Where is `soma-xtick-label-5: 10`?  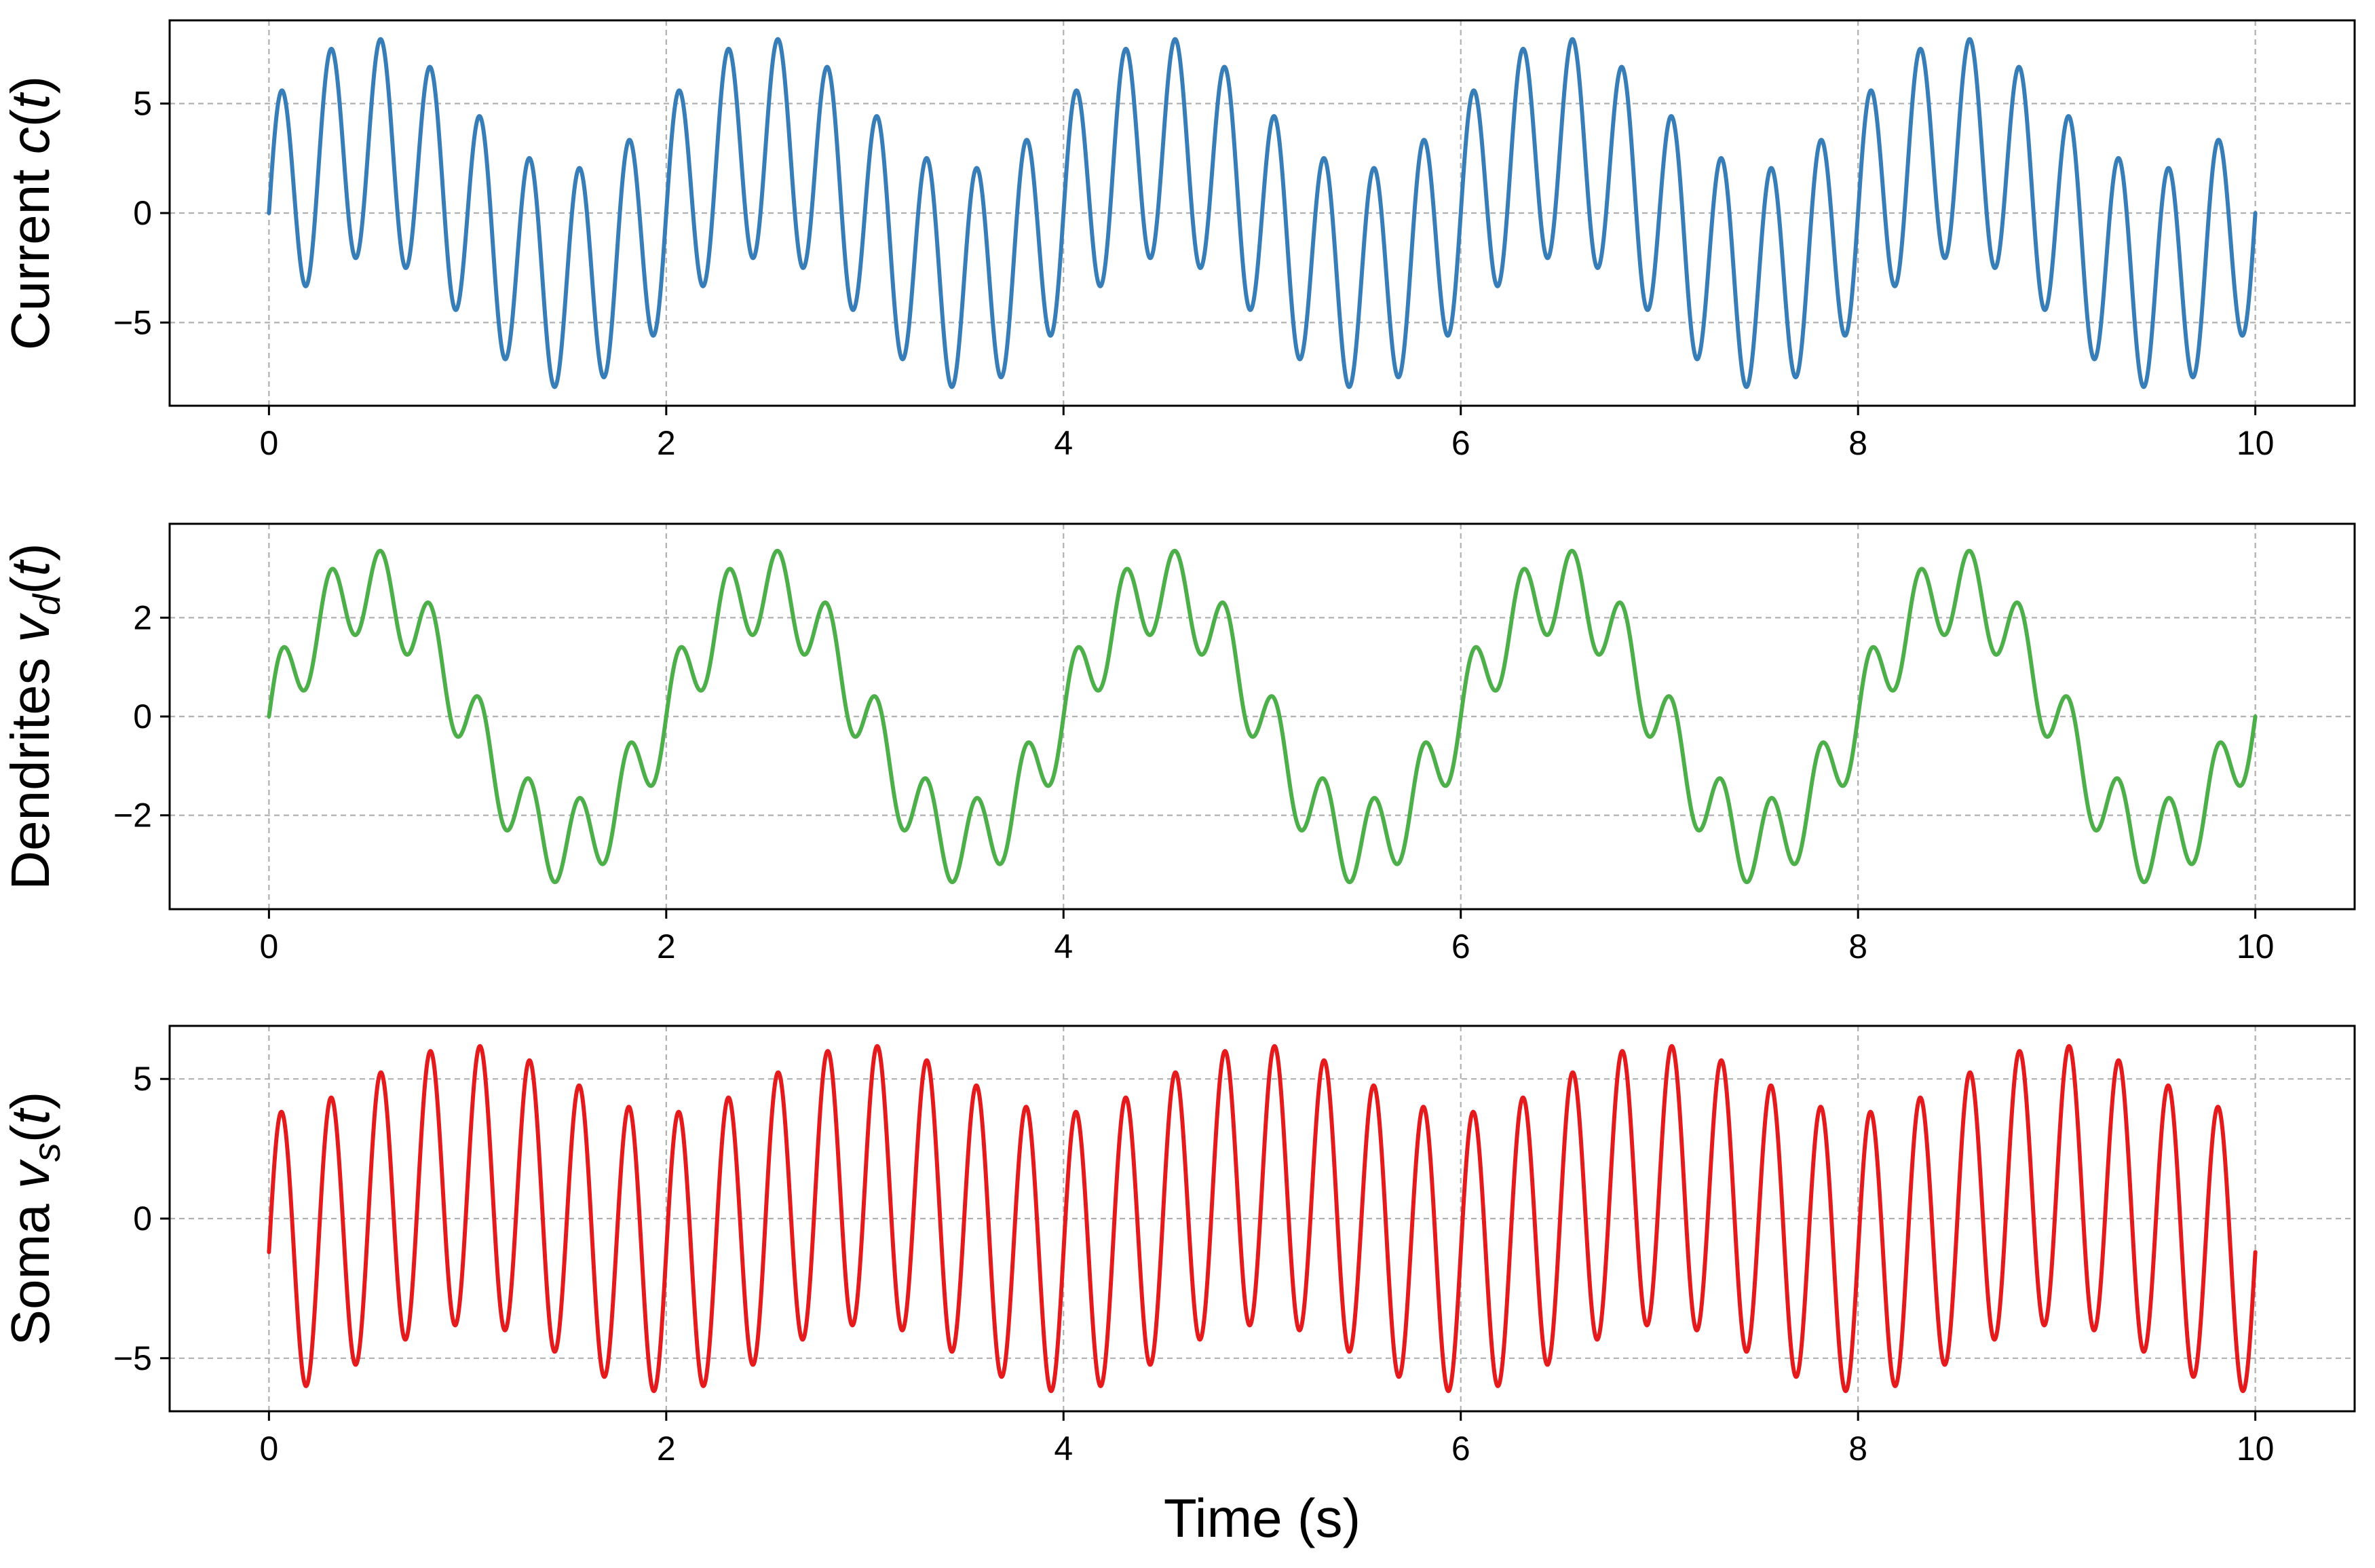 soma-xtick-label-5: 10 is located at coordinates (2256, 1449).